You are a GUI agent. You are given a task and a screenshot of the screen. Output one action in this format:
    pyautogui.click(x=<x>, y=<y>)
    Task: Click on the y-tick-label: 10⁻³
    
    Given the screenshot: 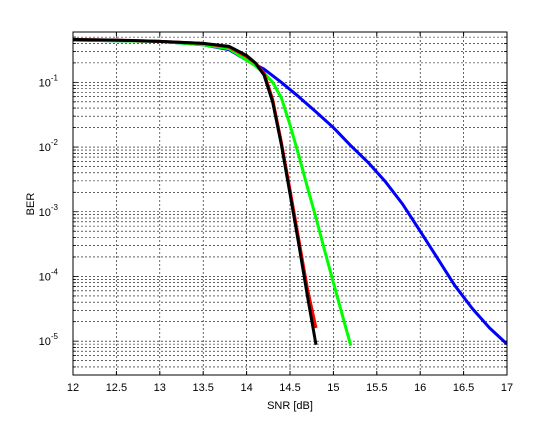 What is the action you would take?
    pyautogui.click(x=49, y=211)
    